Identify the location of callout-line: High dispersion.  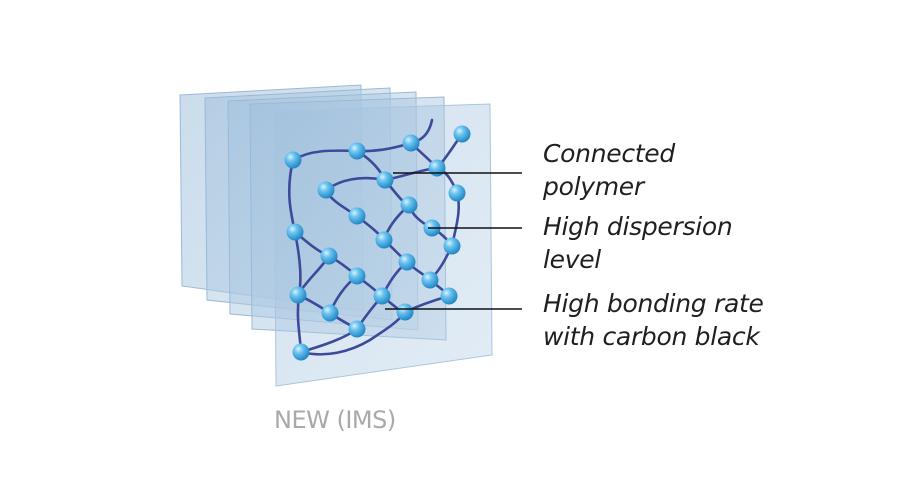
(638, 226).